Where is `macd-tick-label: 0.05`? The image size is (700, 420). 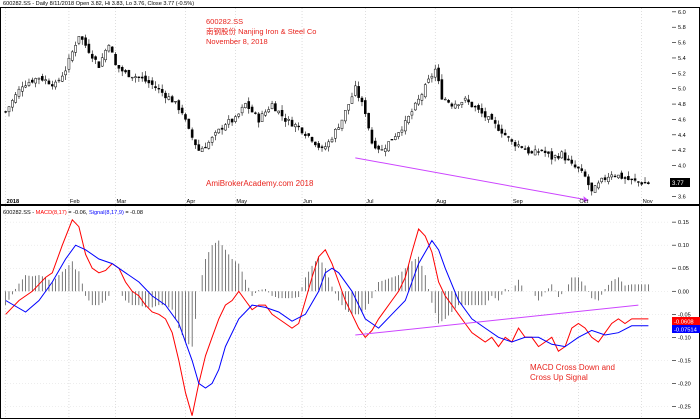 macd-tick-label: 0.05 is located at coordinates (683, 269).